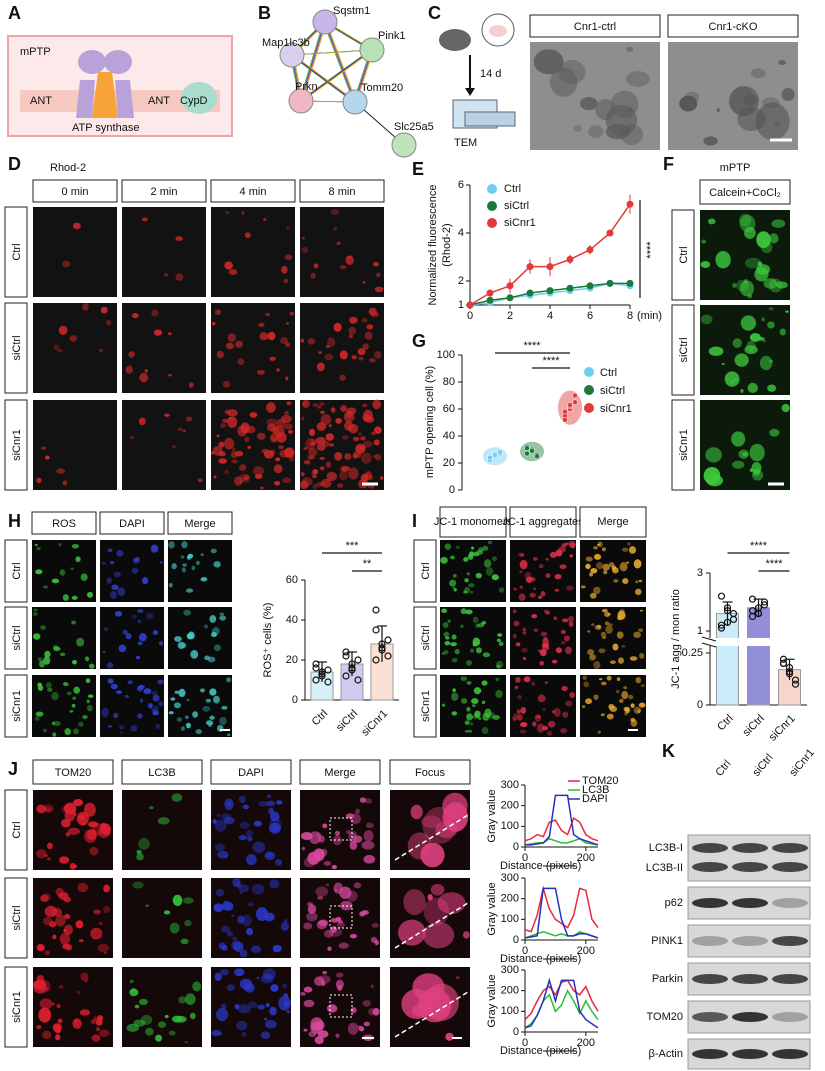 The image size is (825, 1071). I want to click on legend-swatch, so click(589, 408).